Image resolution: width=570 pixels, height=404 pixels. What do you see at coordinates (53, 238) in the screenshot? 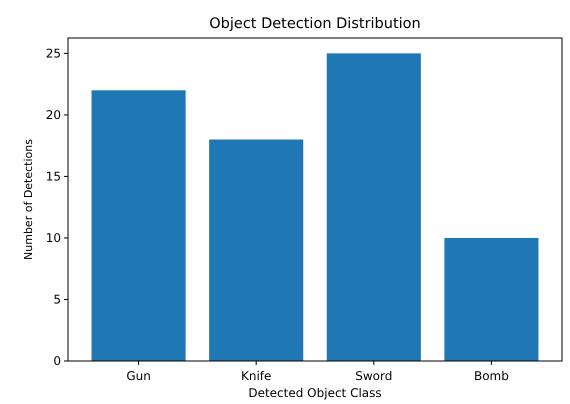
I see `y-tick-label: 10` at bounding box center [53, 238].